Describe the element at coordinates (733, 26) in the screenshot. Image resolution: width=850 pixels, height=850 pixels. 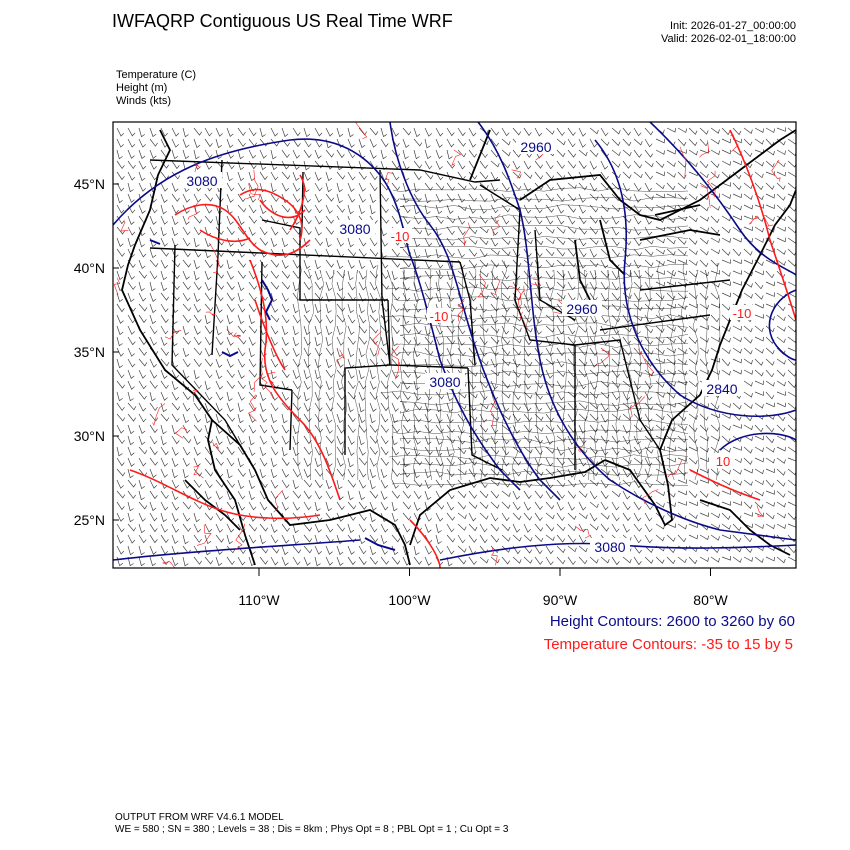
I see `init-time: Init: 2026-01-27_00:00:00` at that location.